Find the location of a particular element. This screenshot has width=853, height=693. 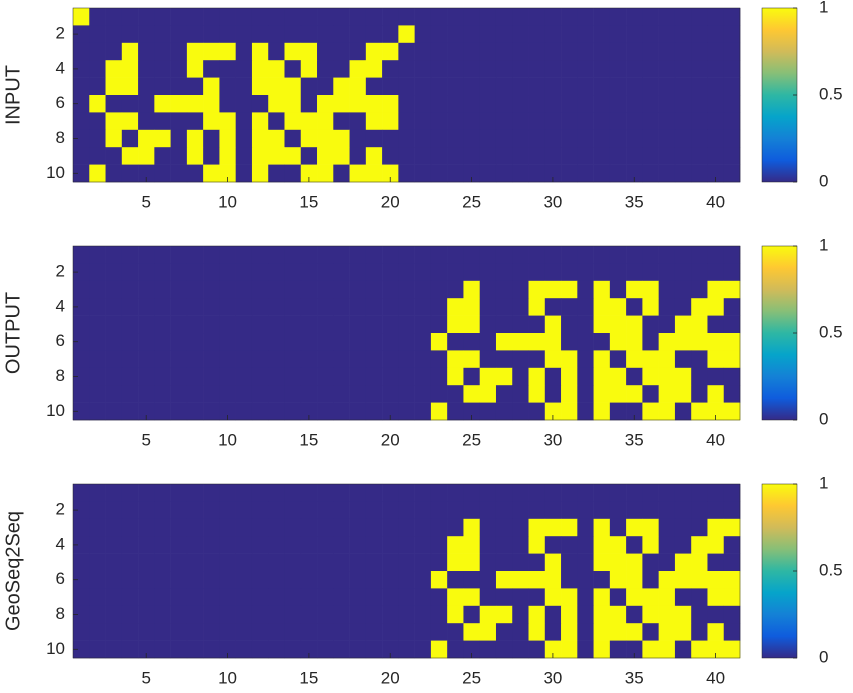

y-axis-label: GeoSeq2Seq is located at coordinates (13, 571).